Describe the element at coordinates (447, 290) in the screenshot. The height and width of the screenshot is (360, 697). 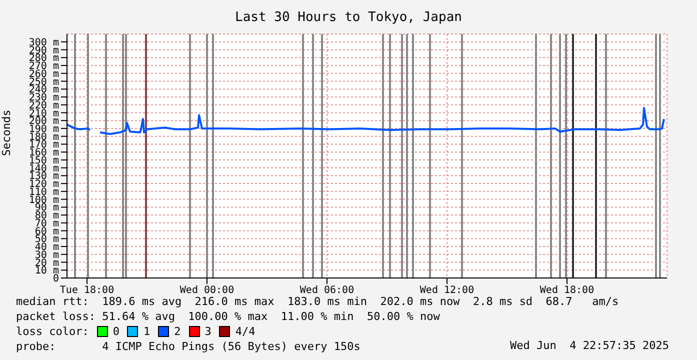
I see `x-tick-label: Wed 12:00` at that location.